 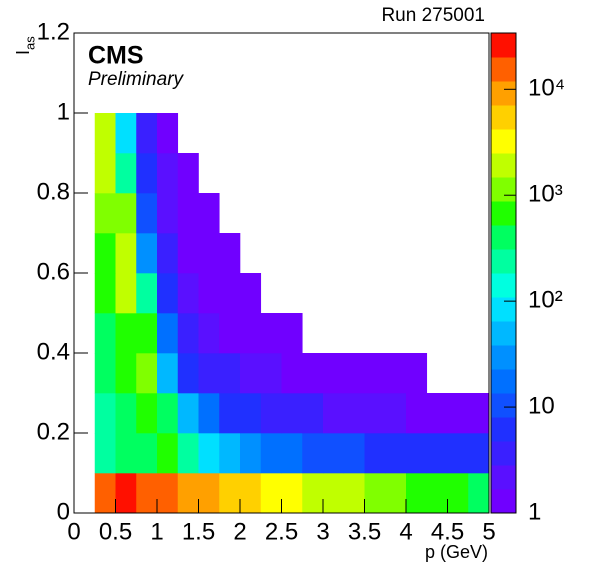 What do you see at coordinates (545, 194) in the screenshot?
I see `colorbar-tick-label: 10³` at bounding box center [545, 194].